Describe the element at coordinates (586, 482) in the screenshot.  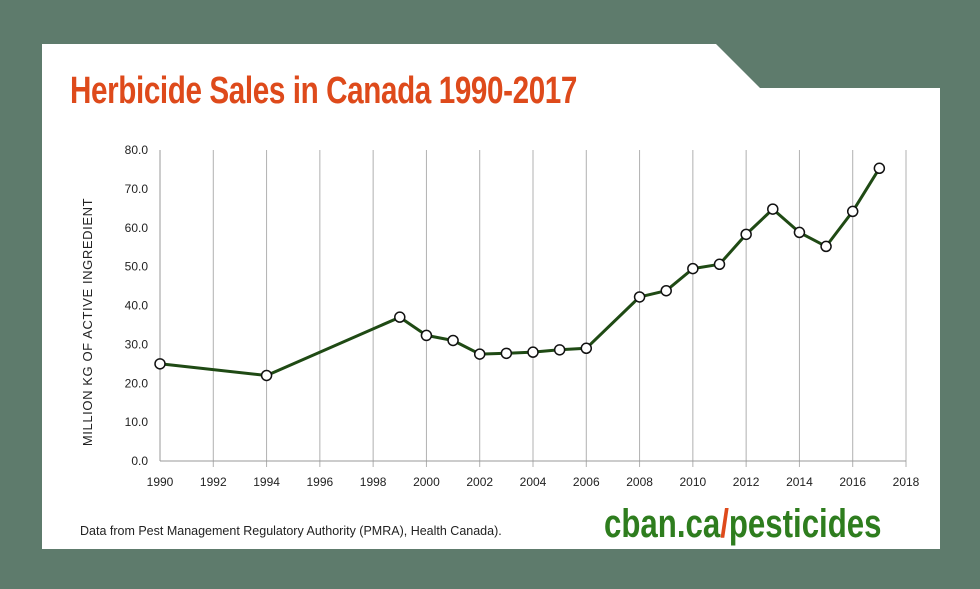
I see `x-tick-2006: 2006` at that location.